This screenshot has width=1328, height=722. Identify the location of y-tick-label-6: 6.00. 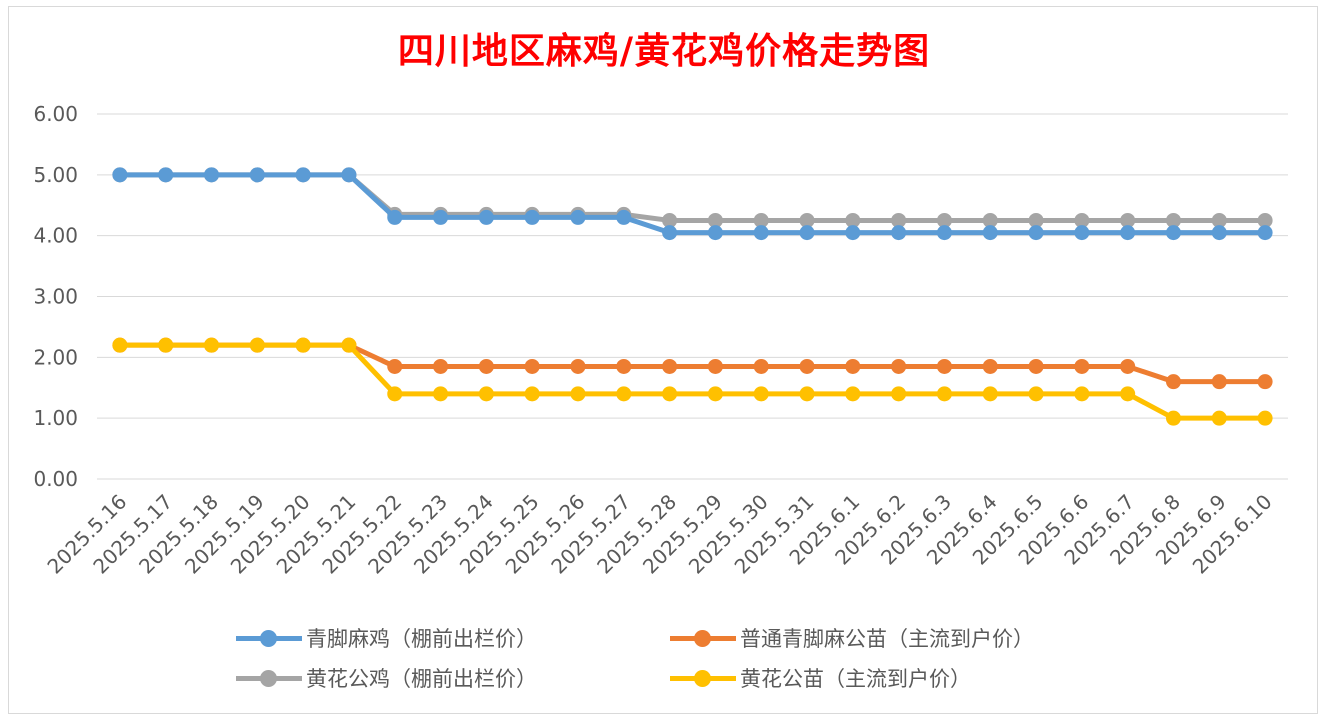
(55, 114).